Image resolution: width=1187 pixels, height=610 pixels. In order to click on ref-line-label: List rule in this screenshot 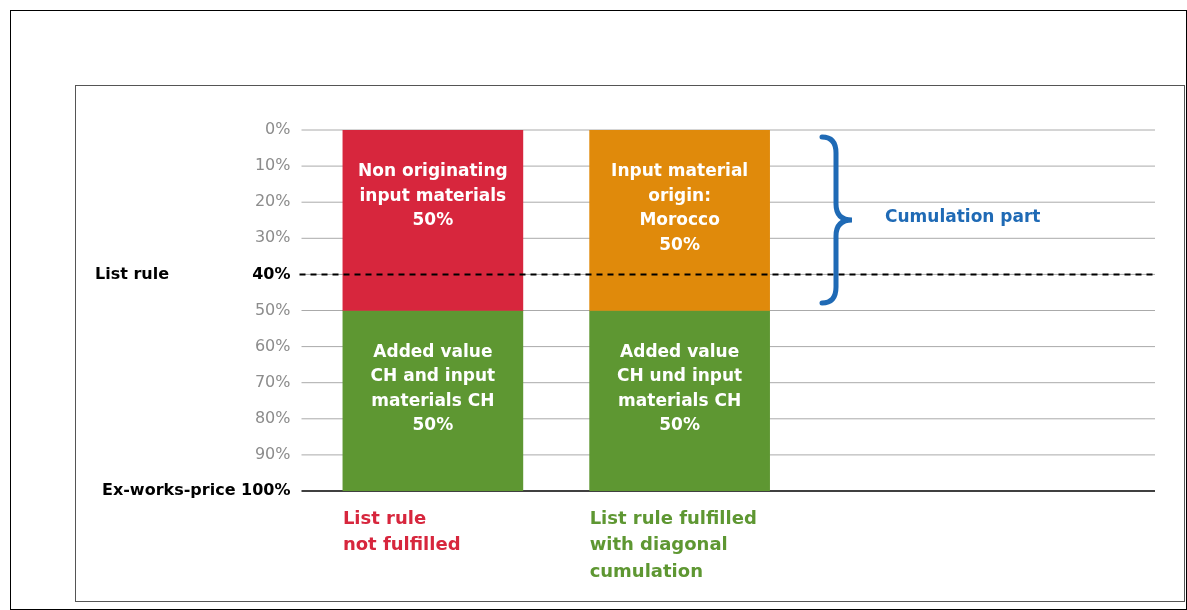, I will do `click(132, 273)`.